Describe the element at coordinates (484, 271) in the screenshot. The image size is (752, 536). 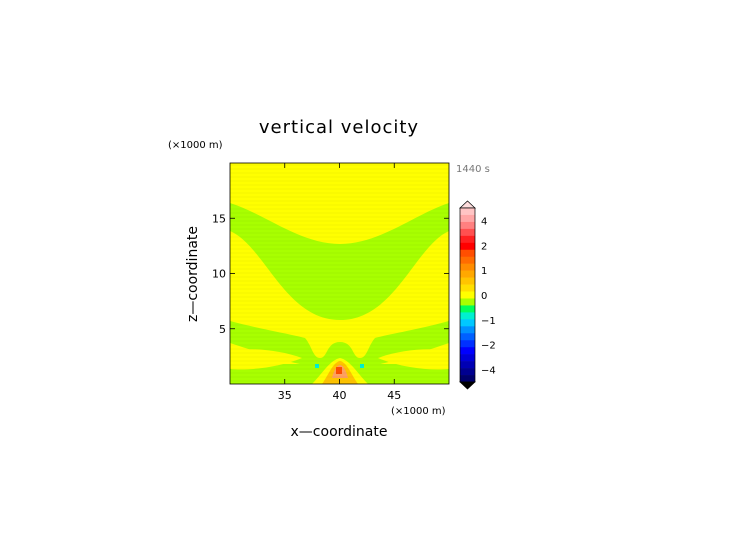
I see `colorbar-tick-label: 1` at that location.